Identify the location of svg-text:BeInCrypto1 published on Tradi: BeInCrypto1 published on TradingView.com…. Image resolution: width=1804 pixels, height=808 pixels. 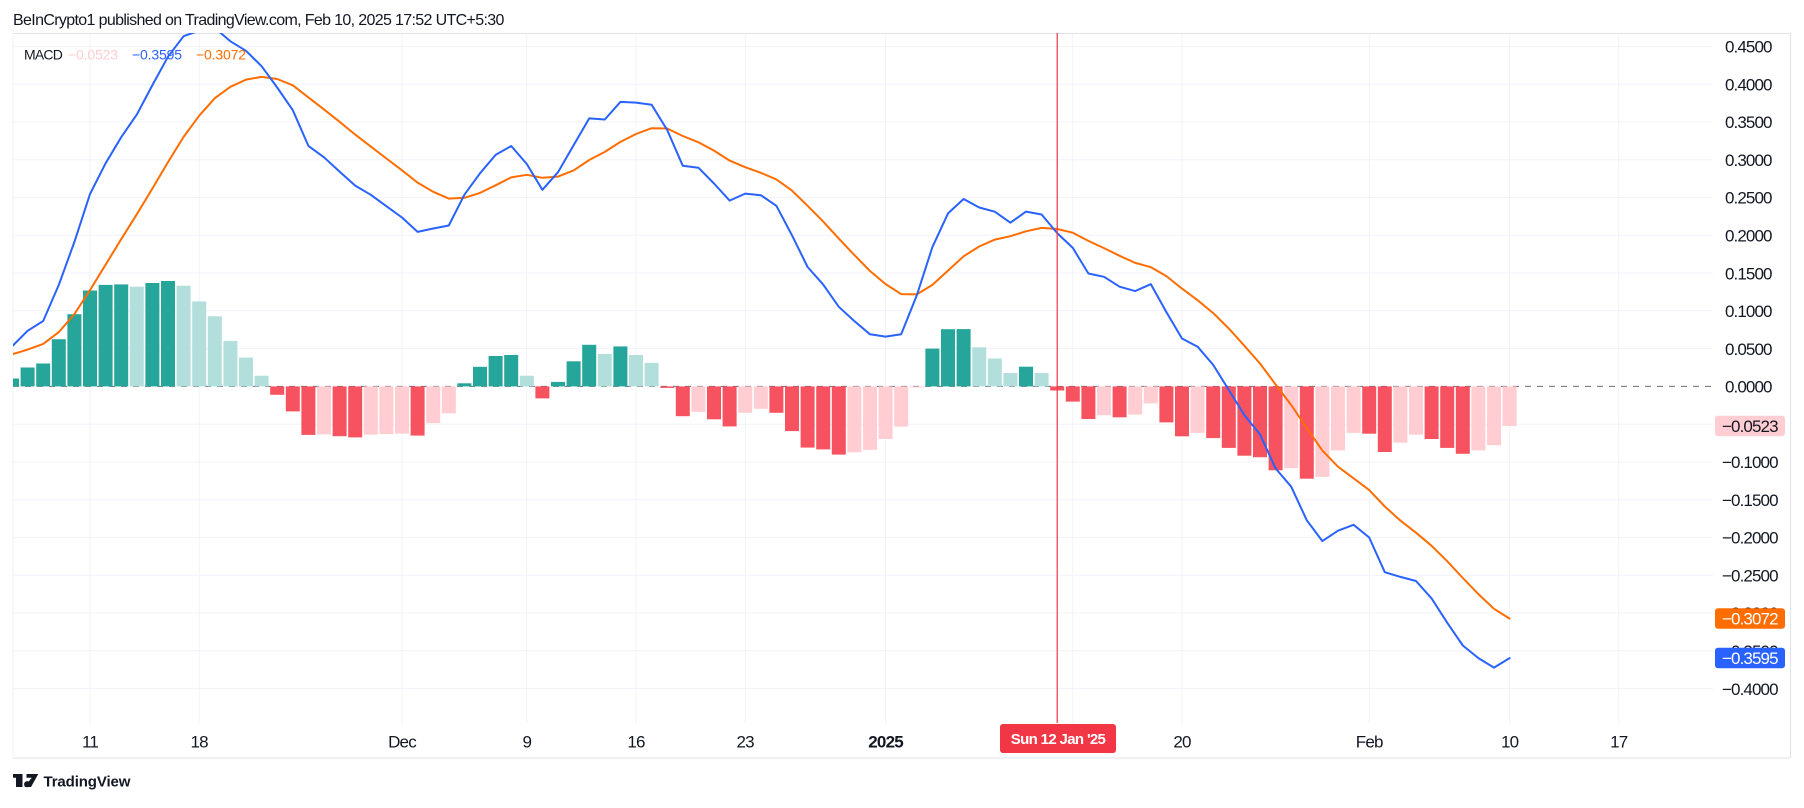
(259, 20).